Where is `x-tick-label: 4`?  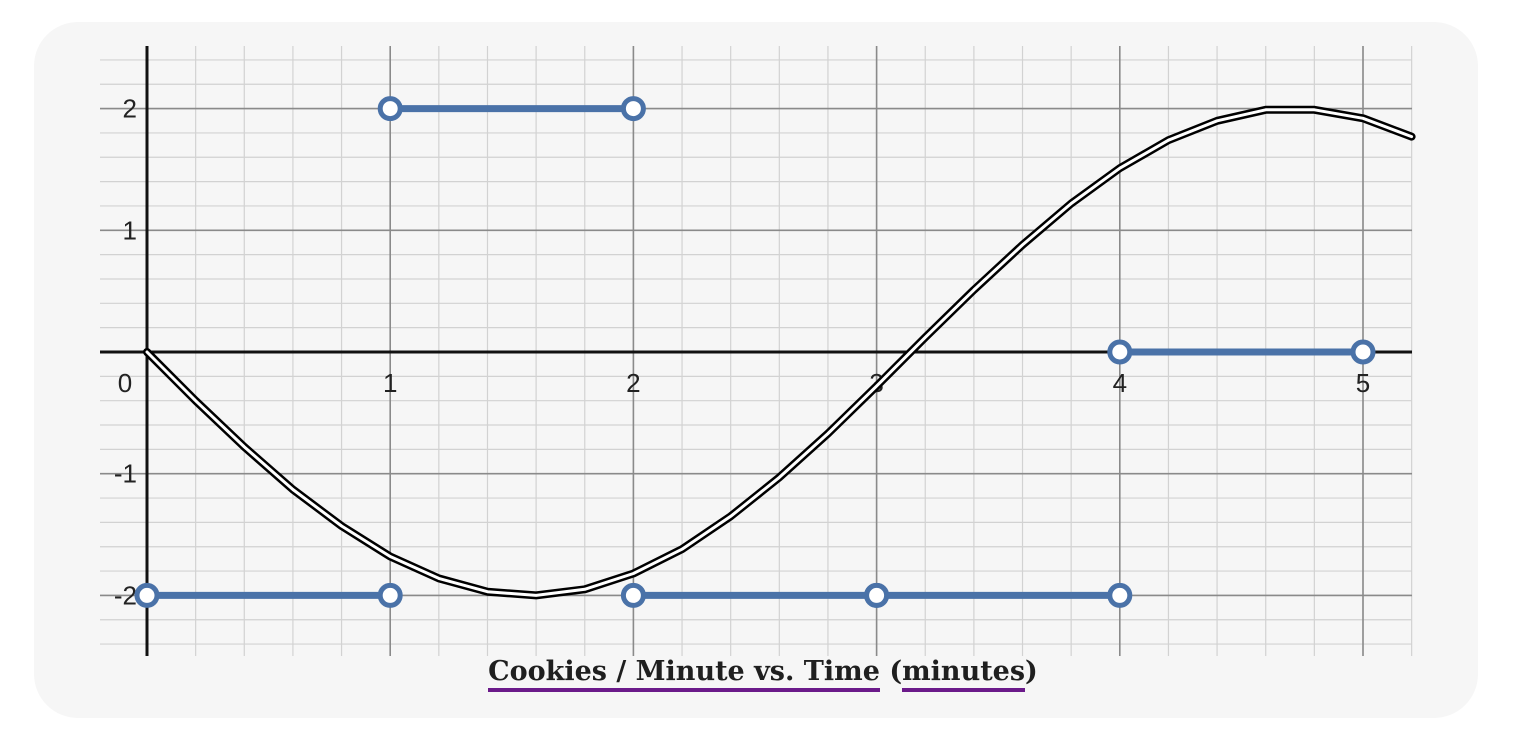
x-tick-label: 4 is located at coordinates (1120, 383).